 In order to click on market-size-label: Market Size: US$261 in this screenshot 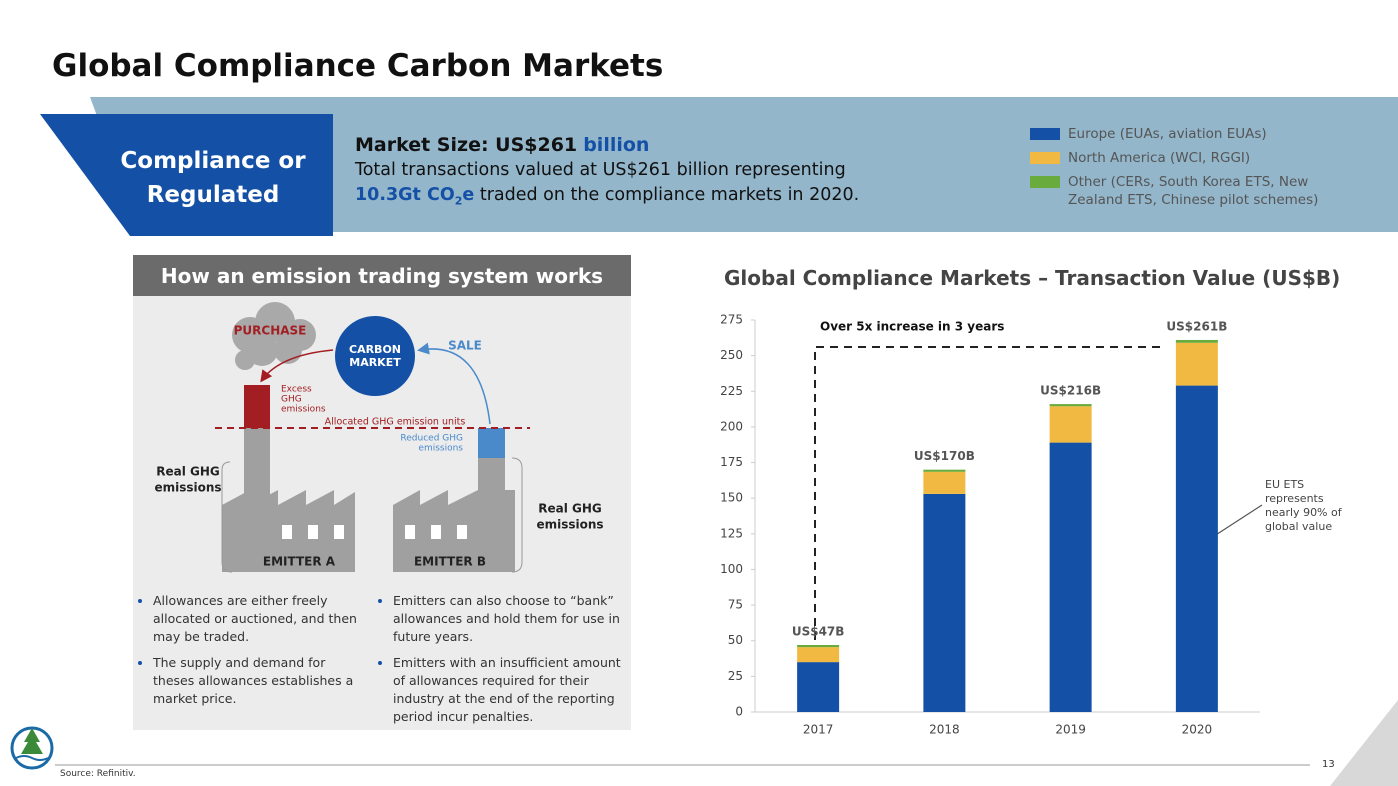, I will do `click(466, 145)`.